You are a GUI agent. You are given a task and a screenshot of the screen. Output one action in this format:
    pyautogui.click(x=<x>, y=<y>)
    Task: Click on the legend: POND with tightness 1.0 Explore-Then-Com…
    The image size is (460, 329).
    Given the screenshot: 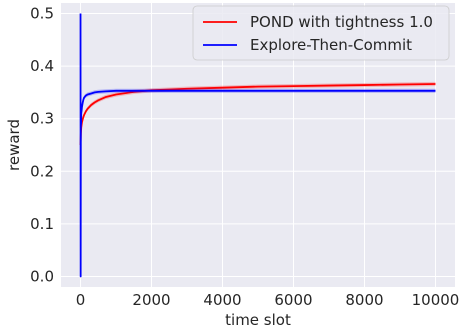 What is the action you would take?
    pyautogui.click(x=321, y=33)
    